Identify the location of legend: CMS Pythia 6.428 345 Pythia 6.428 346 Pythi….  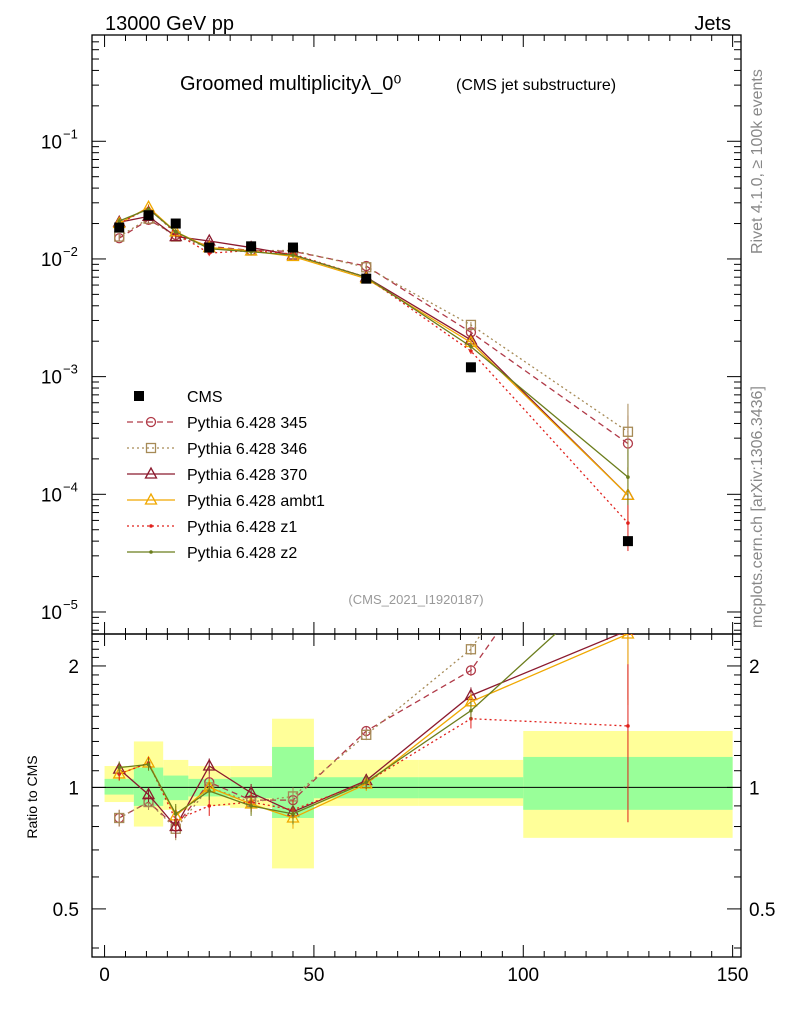
(226, 475).